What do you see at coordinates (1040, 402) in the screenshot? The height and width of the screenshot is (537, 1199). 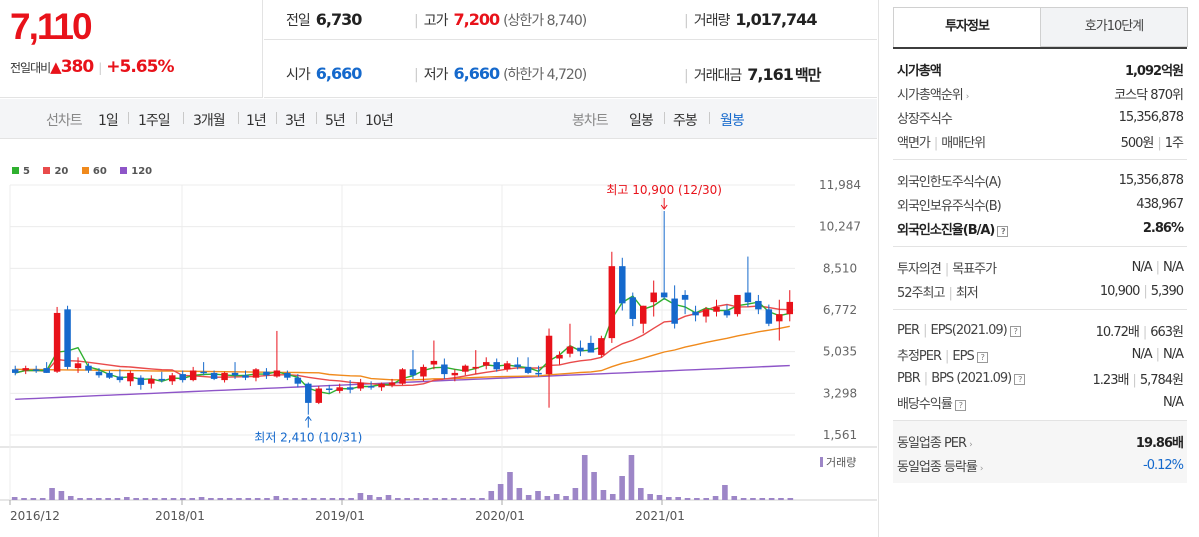 I see `info-row: 배당수익률? N/A` at bounding box center [1040, 402].